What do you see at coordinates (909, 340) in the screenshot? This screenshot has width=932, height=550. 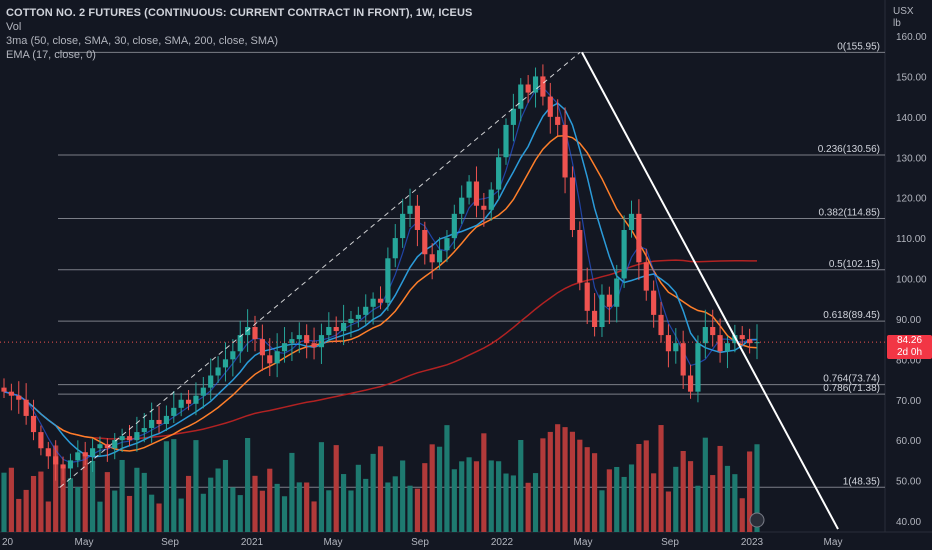 I see `last-price: 84.26` at bounding box center [909, 340].